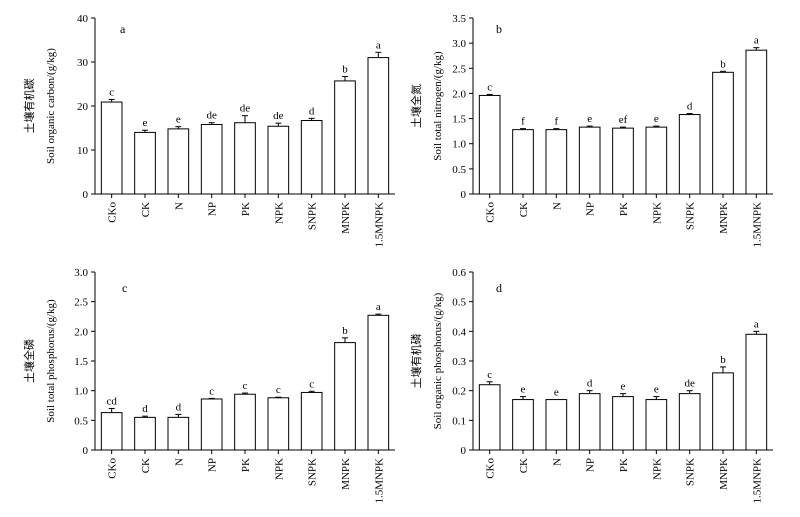 This screenshot has width=800, height=517. What do you see at coordinates (81, 303) in the screenshot?
I see `y-tick-label: 2.5` at bounding box center [81, 303].